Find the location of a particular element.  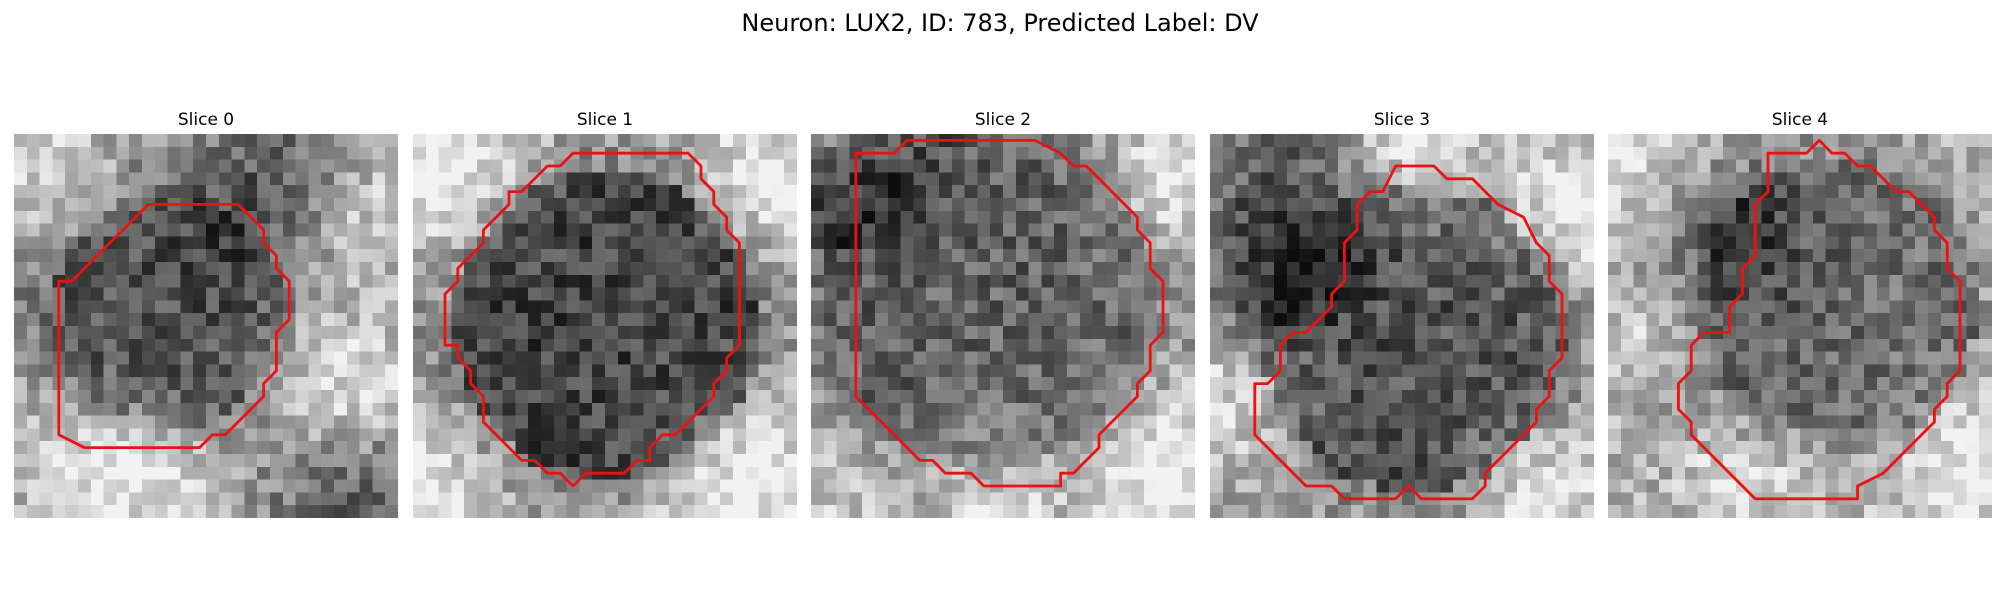

slice-title-1: Slice 1 is located at coordinates (605, 120).